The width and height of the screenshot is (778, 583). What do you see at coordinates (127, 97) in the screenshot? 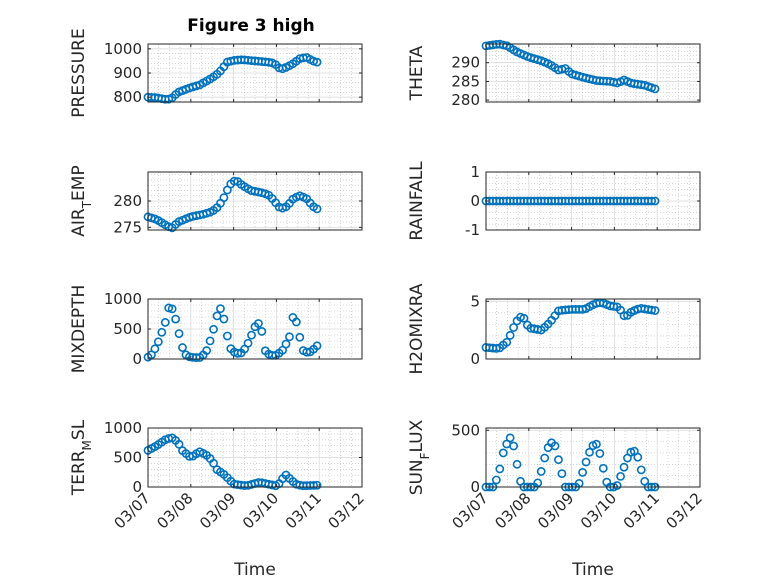
I see `y-tick-label: 800` at bounding box center [127, 97].